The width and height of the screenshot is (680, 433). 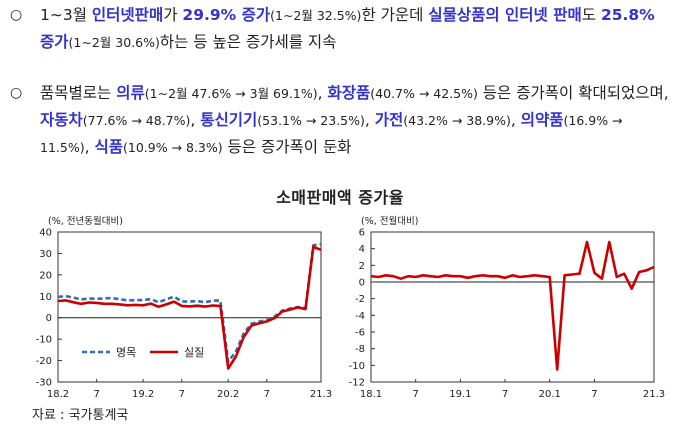 I want to click on figure-title: 소매판매액 증가율, so click(x=340, y=197).